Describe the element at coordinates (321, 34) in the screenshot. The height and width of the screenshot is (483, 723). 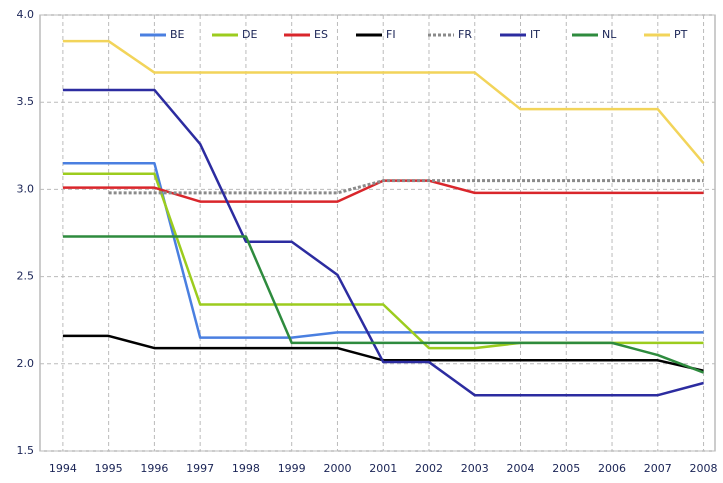
I see `legend-label: ES` at that location.